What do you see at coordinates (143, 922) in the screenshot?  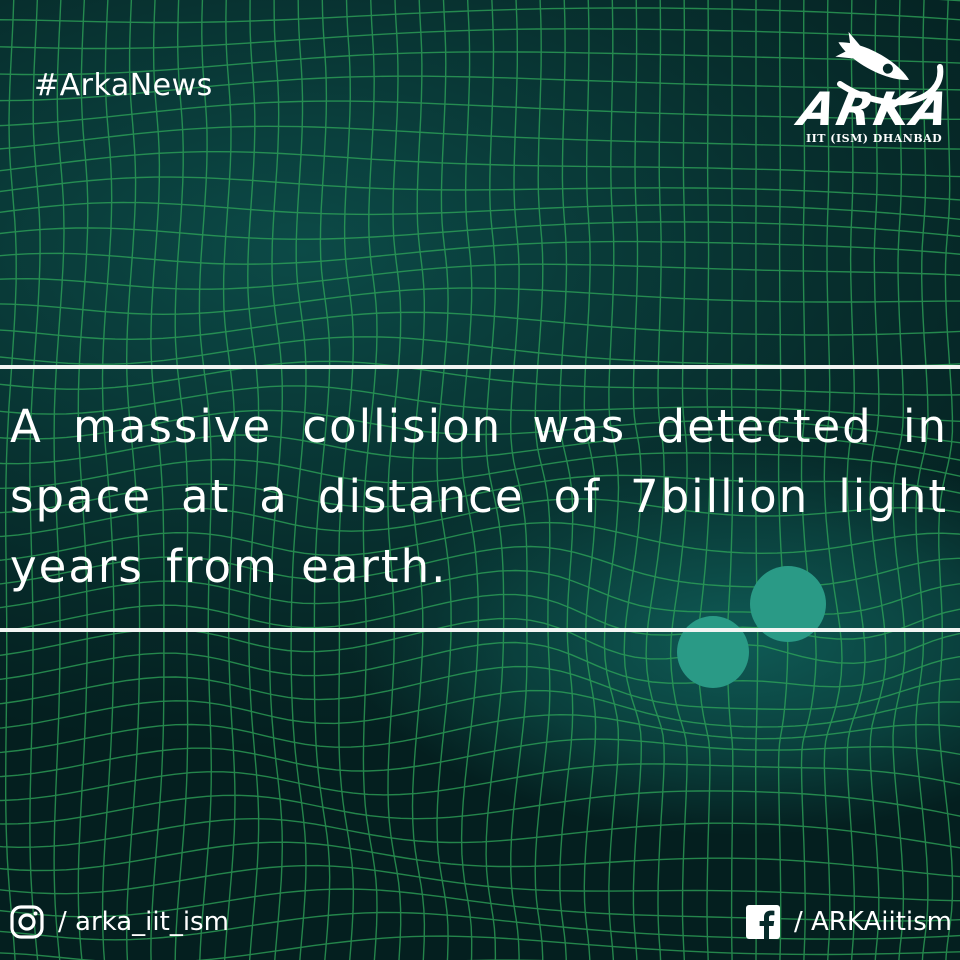 I see `instagram-handle: / arka_iit_ism` at bounding box center [143, 922].